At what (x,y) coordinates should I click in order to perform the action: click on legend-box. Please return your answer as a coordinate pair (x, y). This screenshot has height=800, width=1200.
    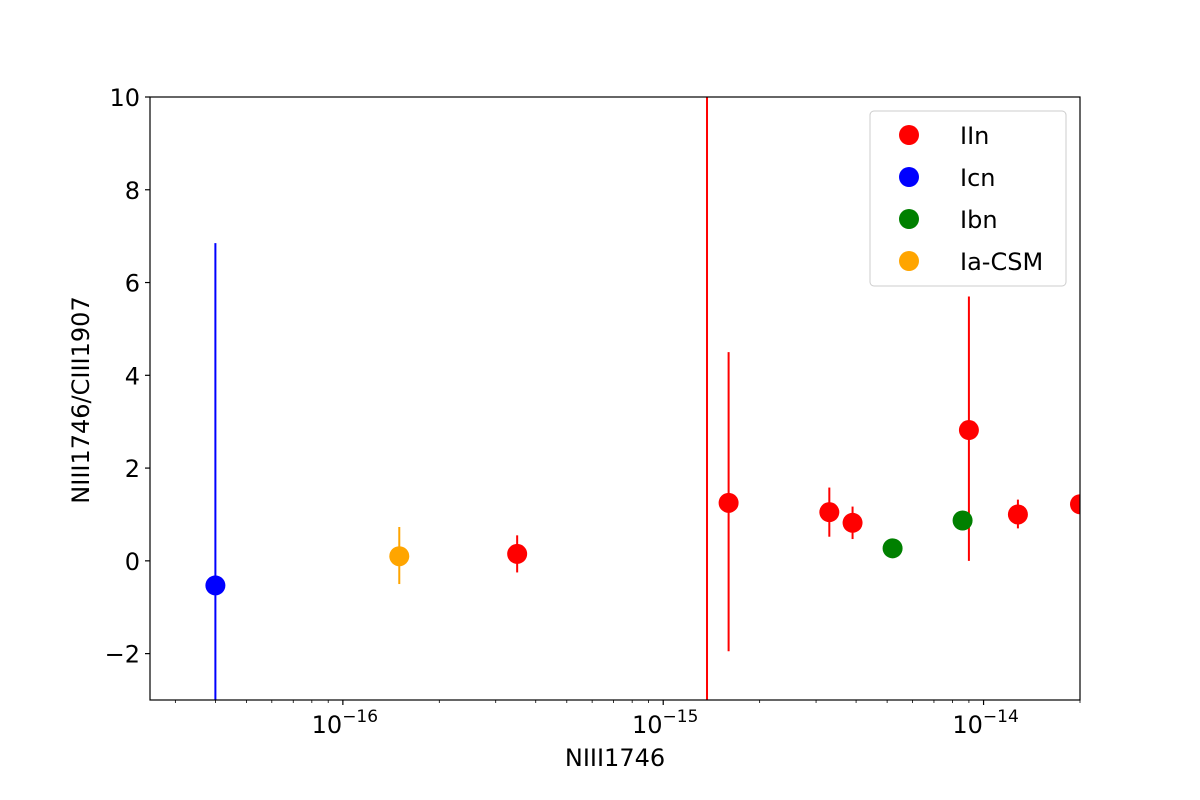
    Looking at the image, I should click on (968, 198).